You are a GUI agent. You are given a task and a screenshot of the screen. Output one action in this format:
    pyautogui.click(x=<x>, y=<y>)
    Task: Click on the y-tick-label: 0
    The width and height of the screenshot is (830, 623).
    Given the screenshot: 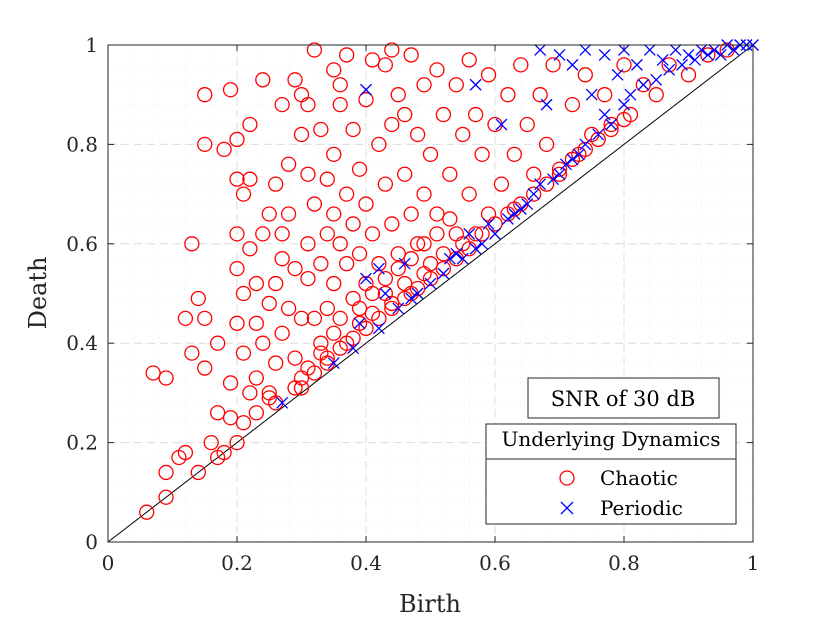 What is the action you would take?
    pyautogui.click(x=91, y=542)
    